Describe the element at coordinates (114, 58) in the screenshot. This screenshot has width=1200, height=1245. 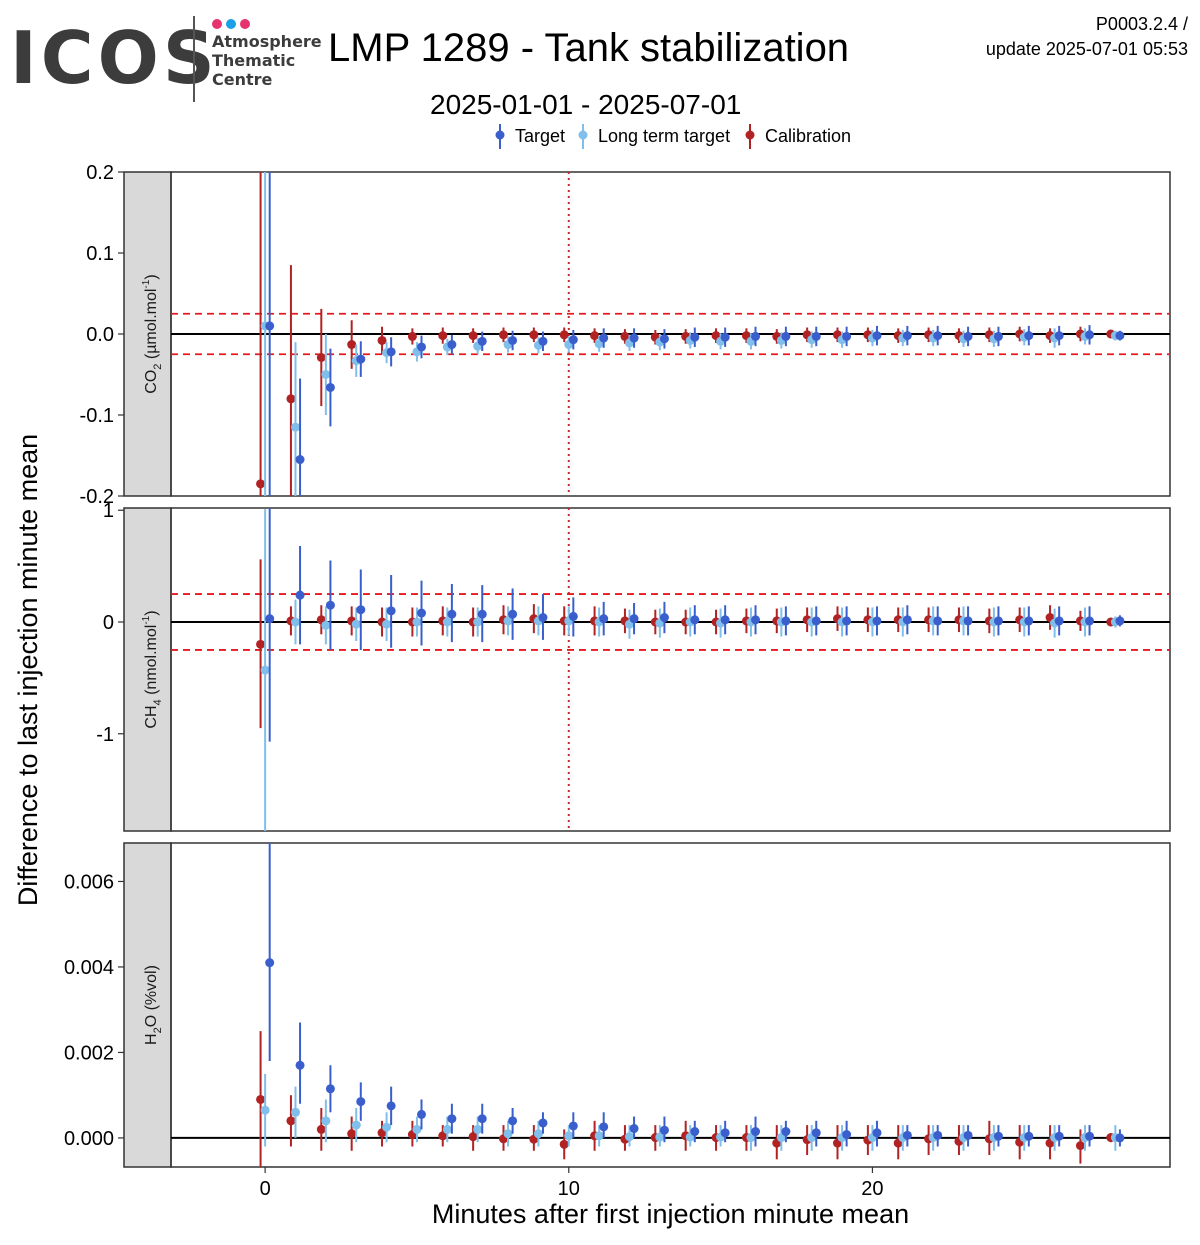
I see `icos-logo: ICOS` at that location.